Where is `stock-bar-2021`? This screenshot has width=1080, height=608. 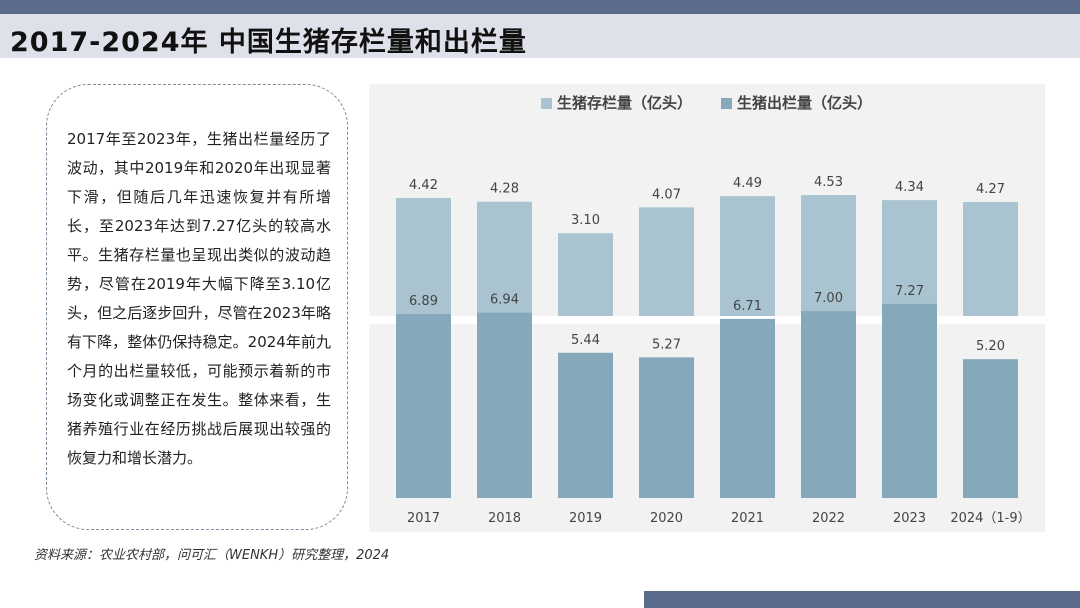 stock-bar-2021 is located at coordinates (747, 256).